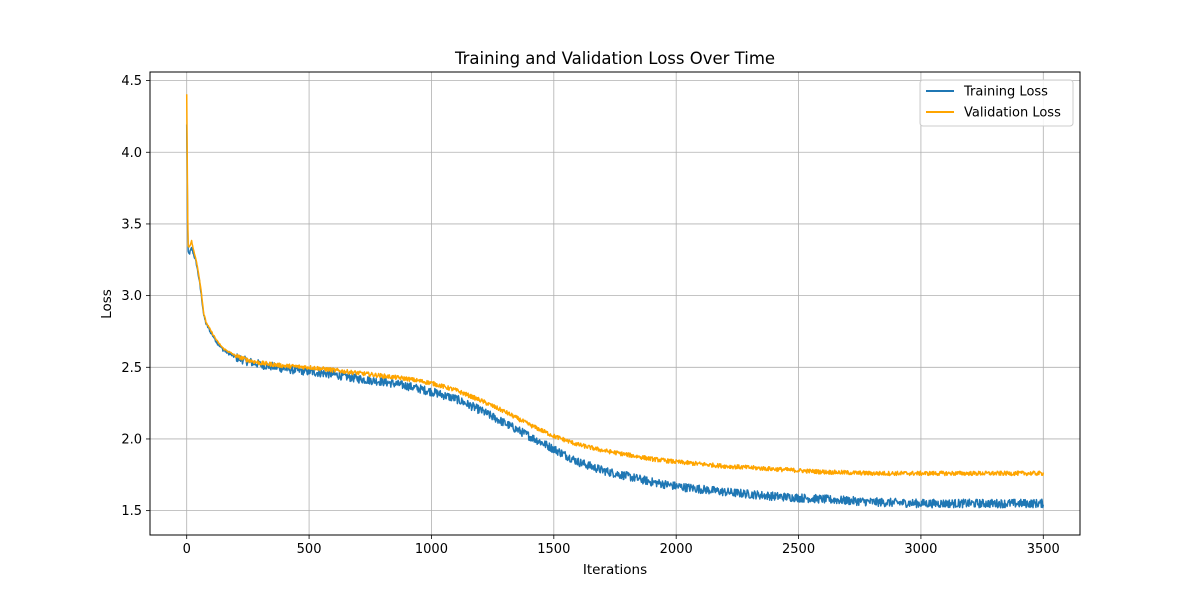  I want to click on y-tick-label: 2.0, so click(131, 439).